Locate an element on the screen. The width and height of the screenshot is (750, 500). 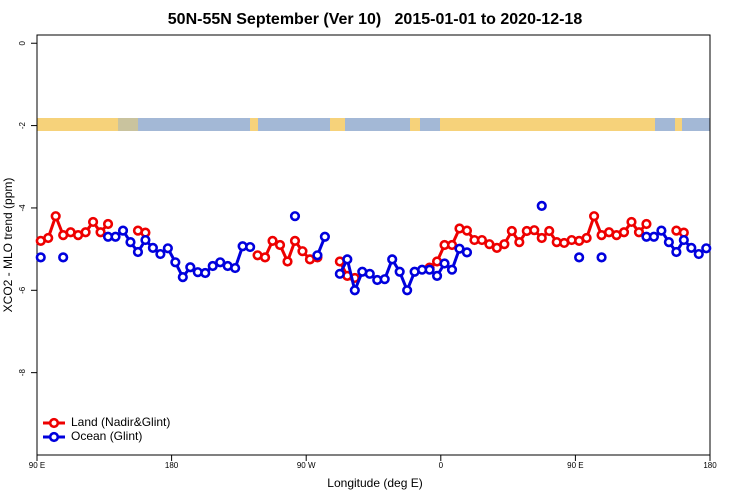
legend-label: Land (Nadir&Glint) is located at coordinates (120, 422).